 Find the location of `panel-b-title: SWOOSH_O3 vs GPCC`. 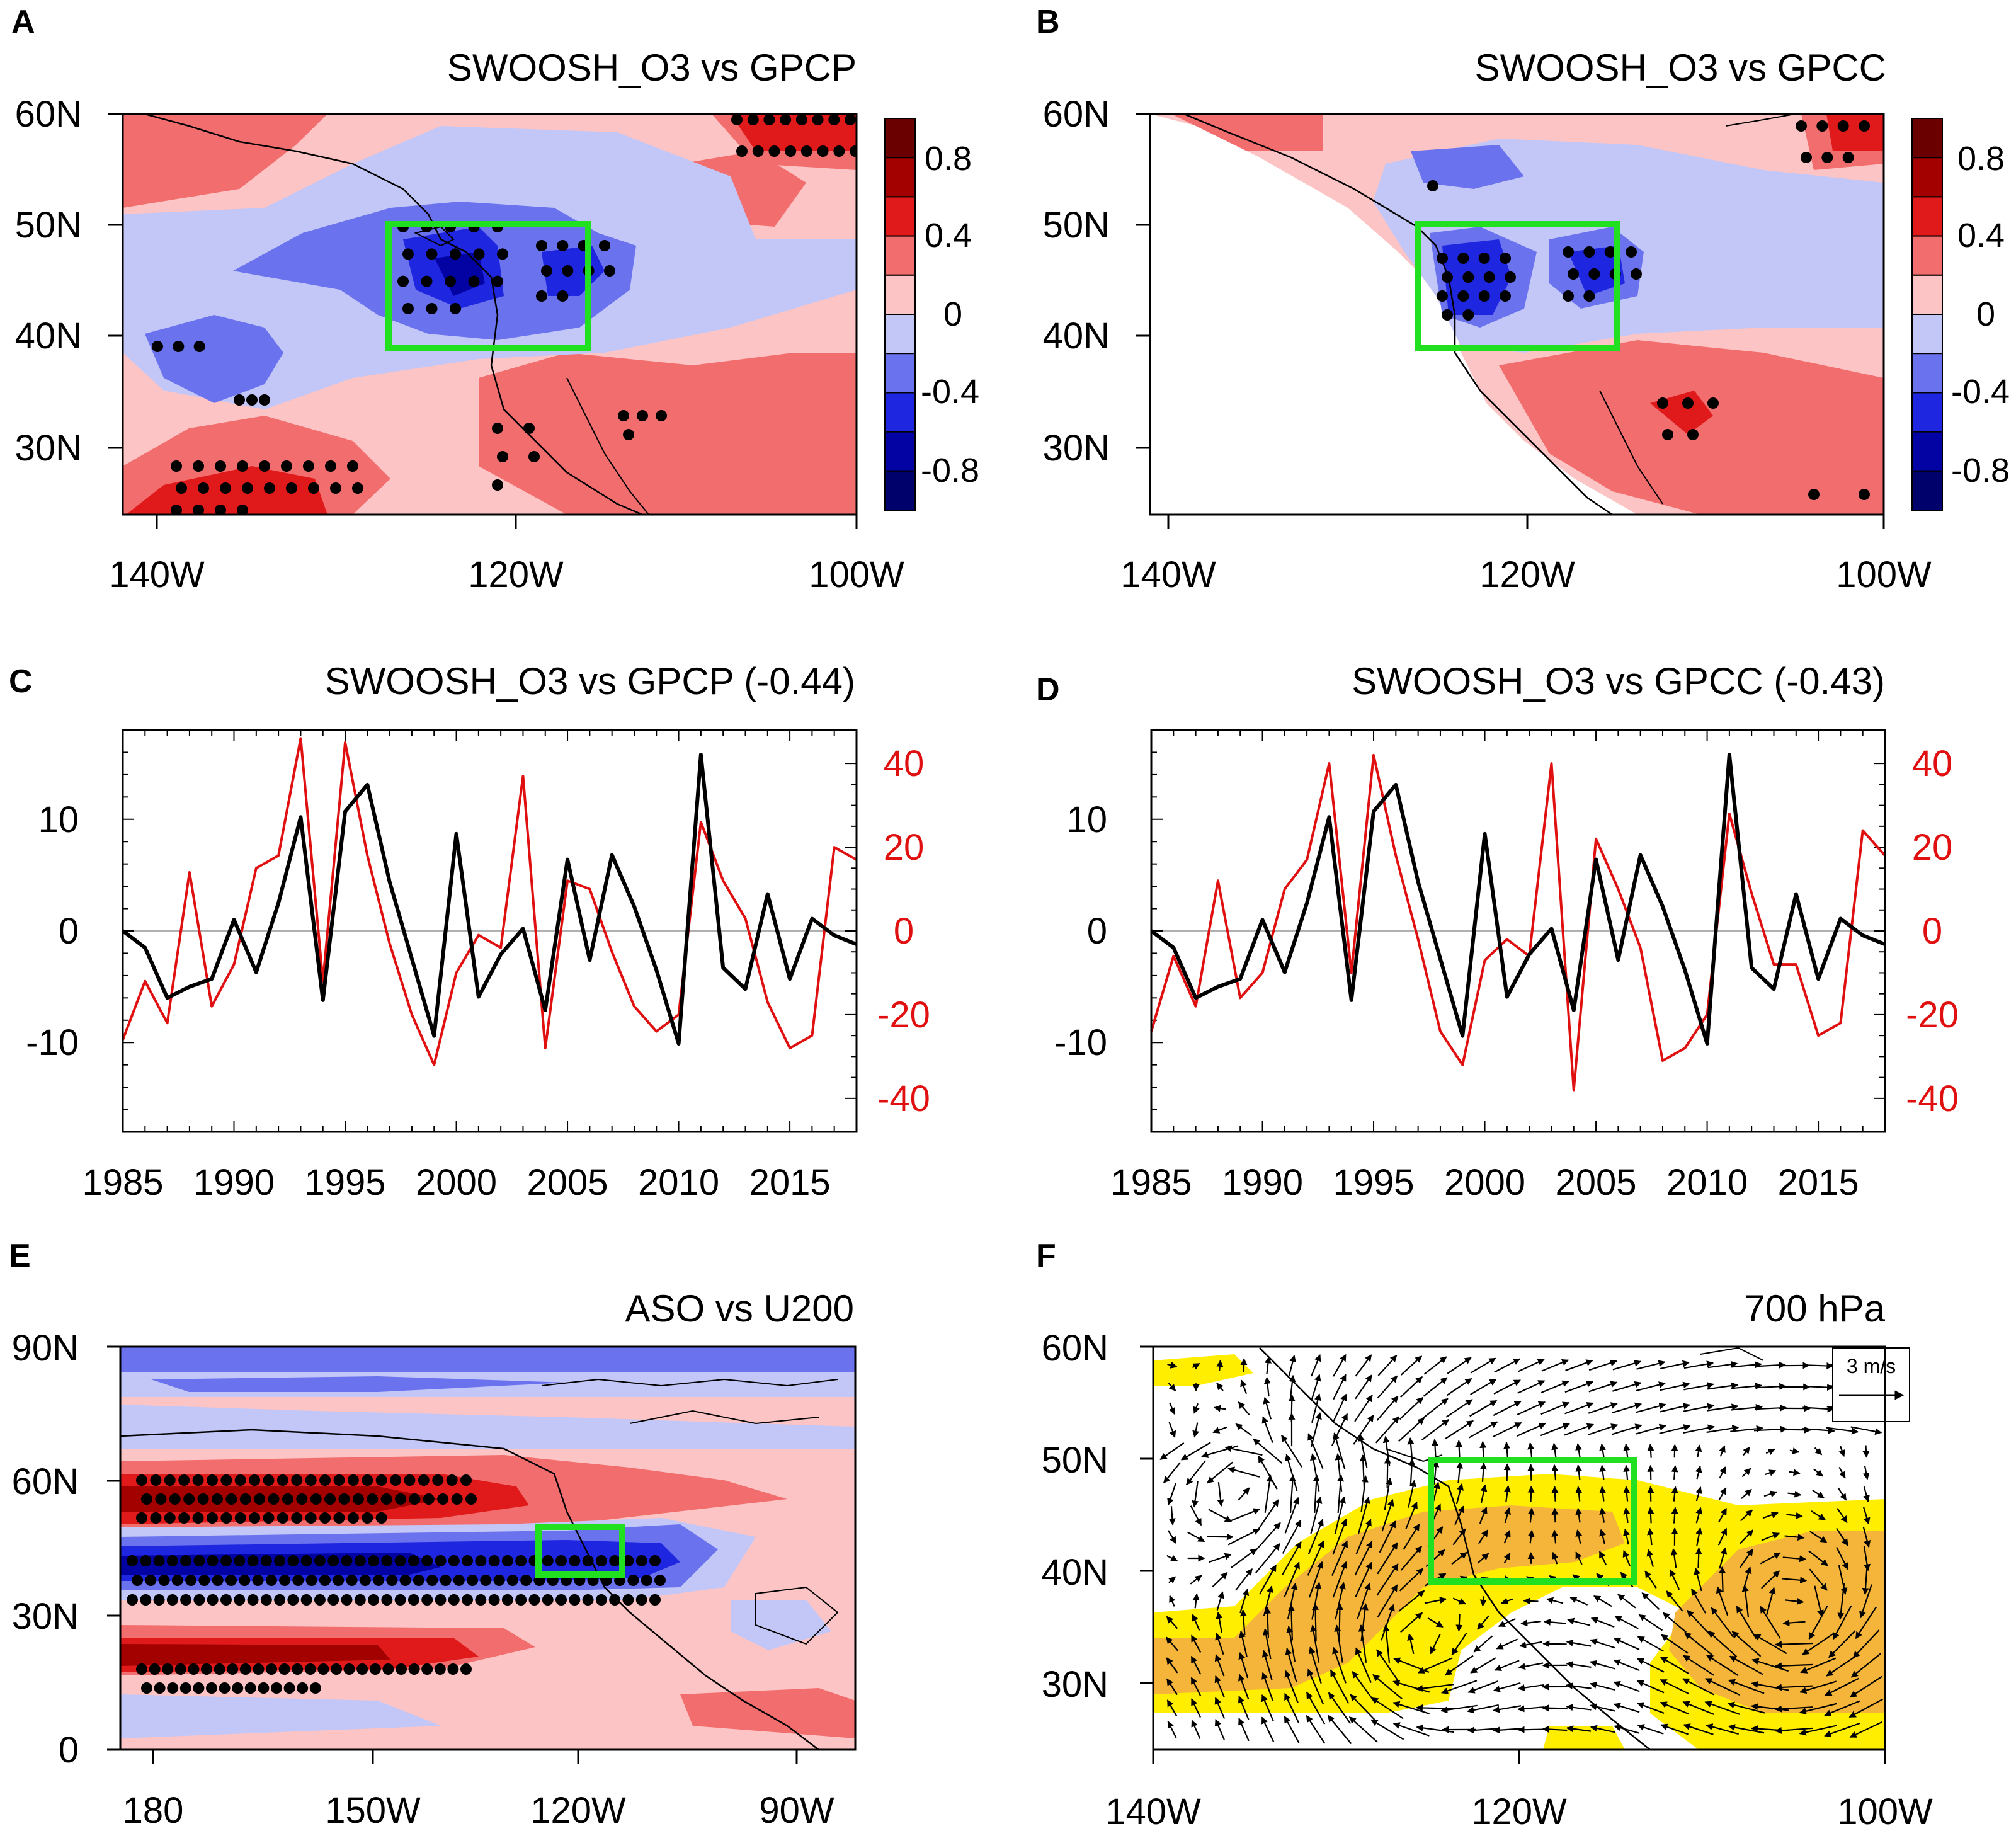

panel-b-title: SWOOSH_O3 vs GPCC is located at coordinates (1680, 68).